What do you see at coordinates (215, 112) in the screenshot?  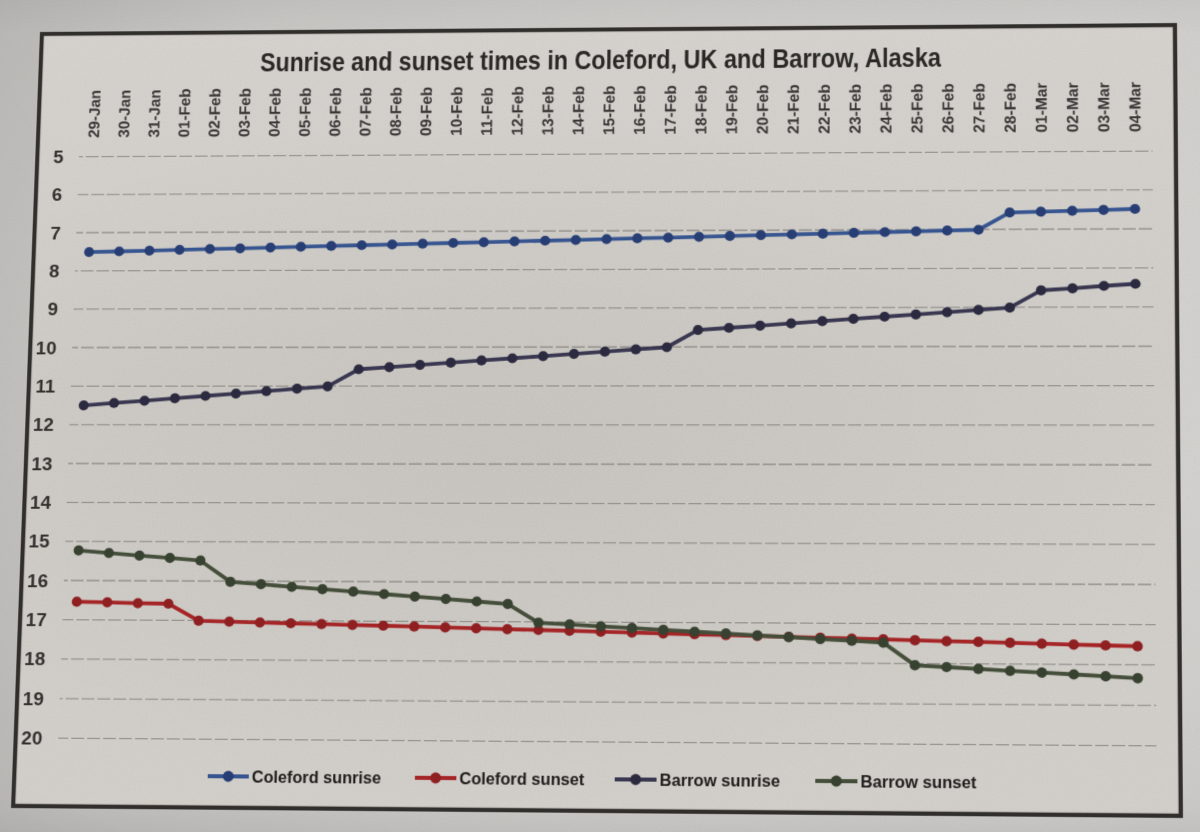 I see `svg-text: 02-Feb` at bounding box center [215, 112].